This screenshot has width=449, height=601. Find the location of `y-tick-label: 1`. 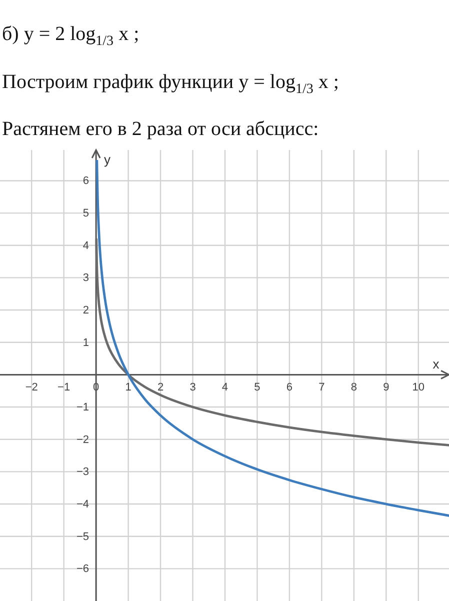

y-tick-label: 1 is located at coordinates (86, 342).